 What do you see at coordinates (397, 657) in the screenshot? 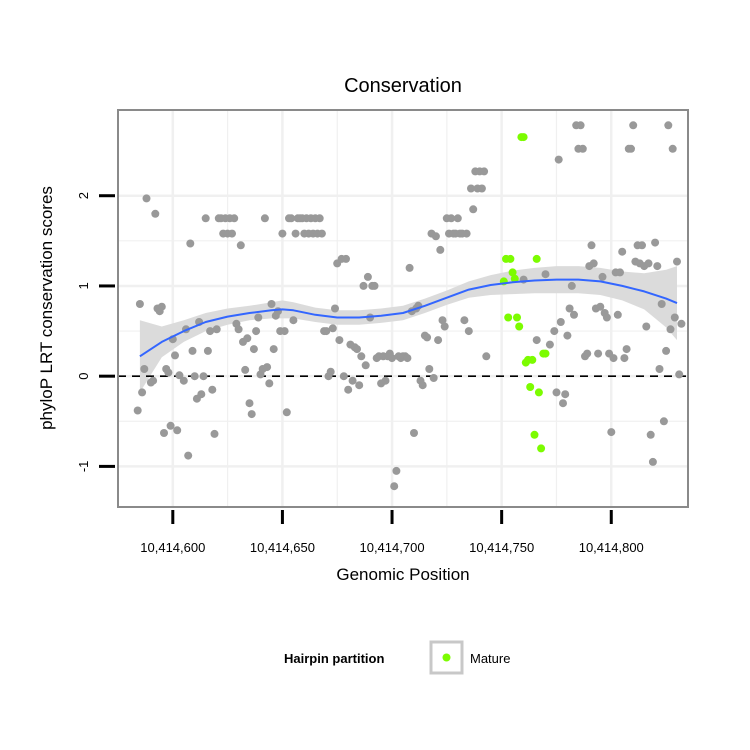
I see `legend: Hairpin partition Mature` at bounding box center [397, 657].